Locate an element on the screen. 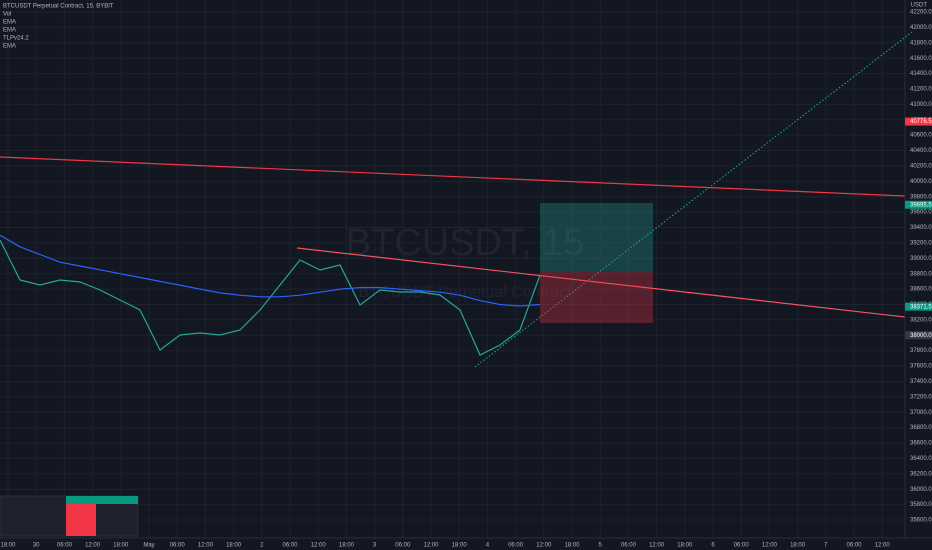 The image size is (932, 550). watermark-subtitle: BTCUSDT Perpetual Contract is located at coordinates (465, 292).